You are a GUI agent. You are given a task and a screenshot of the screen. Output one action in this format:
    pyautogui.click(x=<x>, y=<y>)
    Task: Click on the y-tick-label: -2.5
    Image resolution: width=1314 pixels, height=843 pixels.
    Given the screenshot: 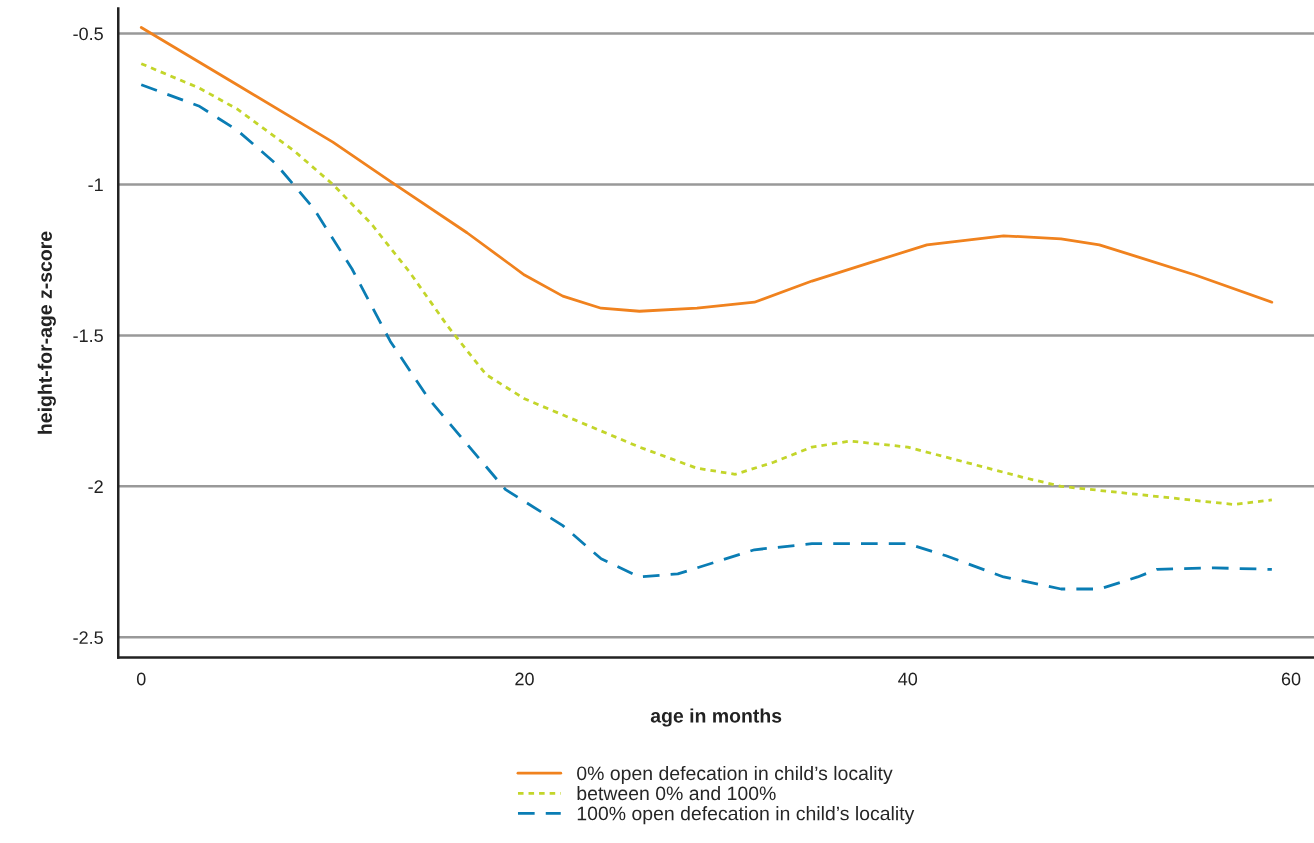 What is the action you would take?
    pyautogui.click(x=88, y=638)
    